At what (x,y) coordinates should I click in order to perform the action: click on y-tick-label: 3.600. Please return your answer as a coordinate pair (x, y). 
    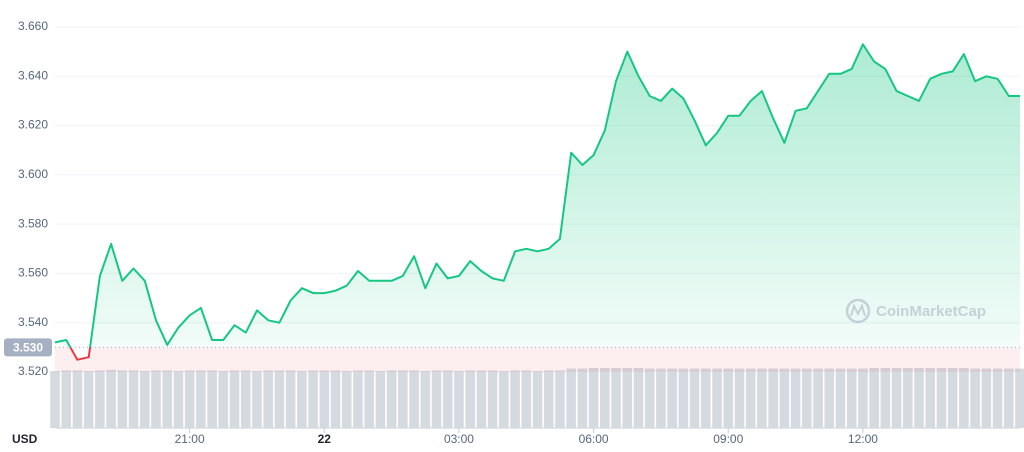
    Looking at the image, I should click on (33, 174).